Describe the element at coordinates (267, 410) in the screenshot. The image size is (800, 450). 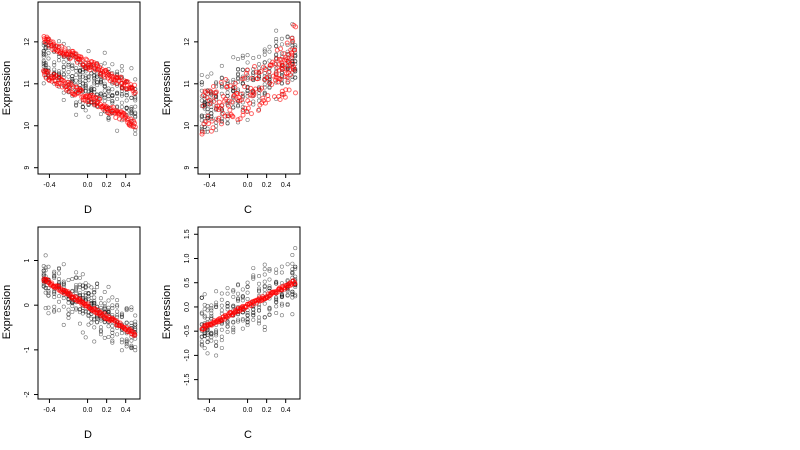
I see `x-tick-label: 0.2` at that location.